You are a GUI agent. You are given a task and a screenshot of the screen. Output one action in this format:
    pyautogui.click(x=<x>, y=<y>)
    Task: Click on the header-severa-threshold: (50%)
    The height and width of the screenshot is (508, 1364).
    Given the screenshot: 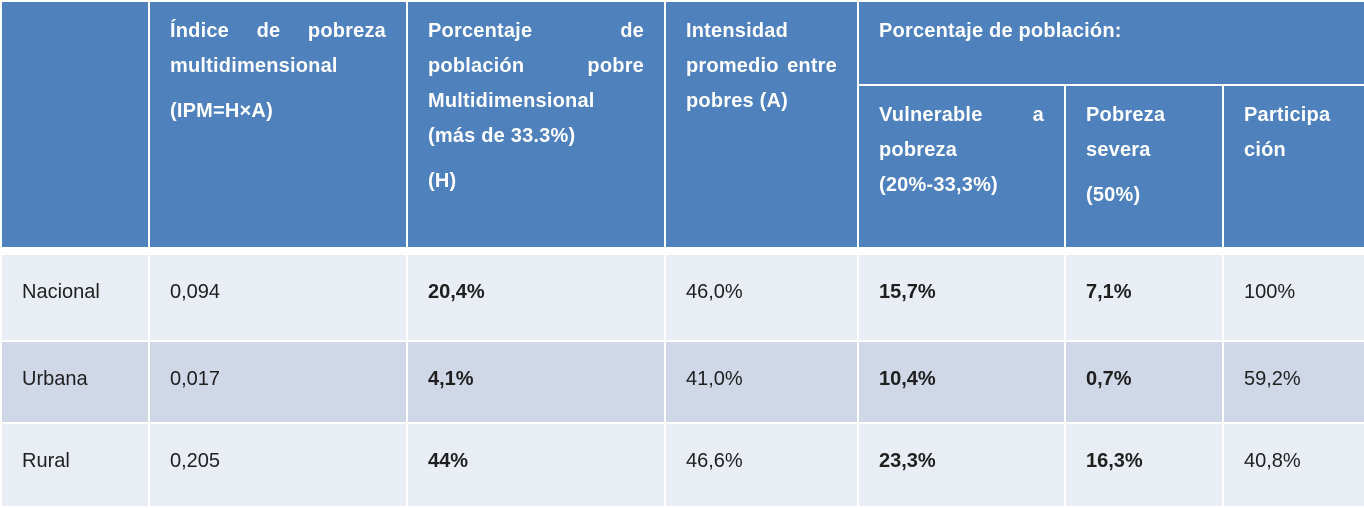 What is the action you would take?
    pyautogui.click(x=1113, y=195)
    